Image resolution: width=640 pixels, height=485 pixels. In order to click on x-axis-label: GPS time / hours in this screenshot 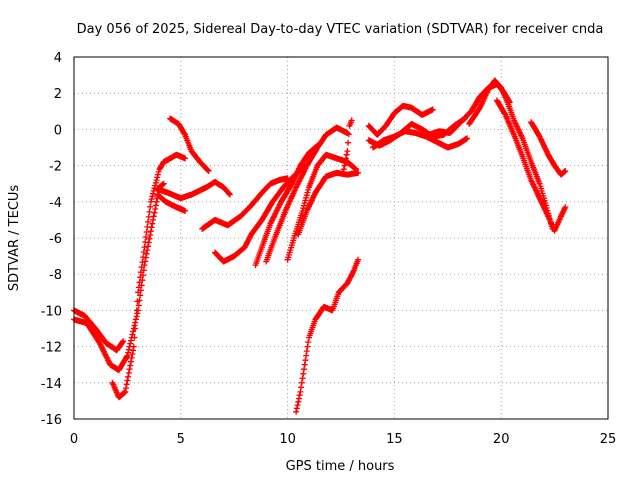, I will do `click(340, 466)`.